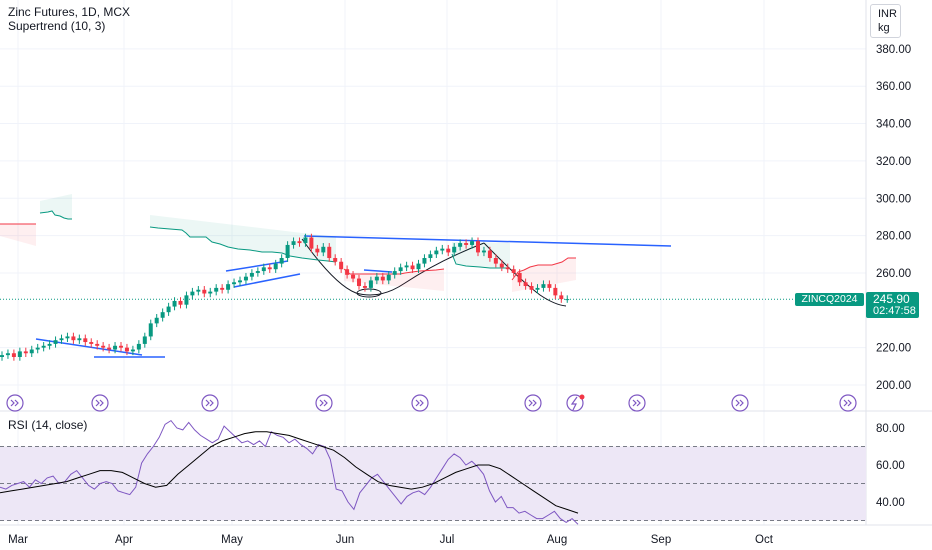  Describe the element at coordinates (391, 540) in the screenshot. I see `time-axis: Mar Apr May Jun Jul Aug Sep Oct` at that location.